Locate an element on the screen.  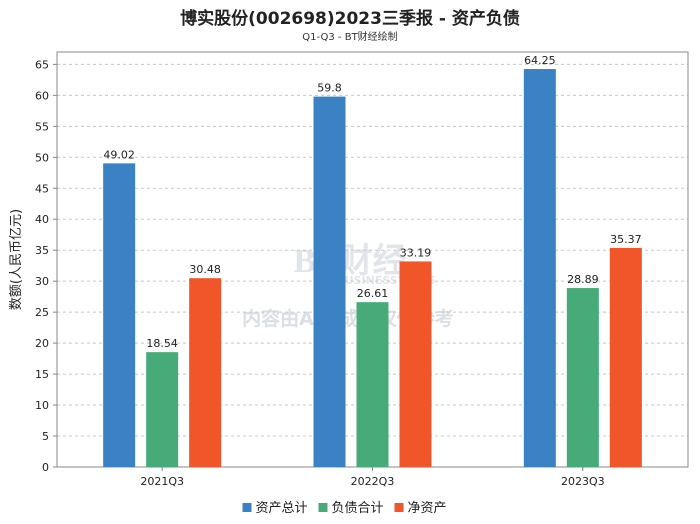
legend-label: 负债合计 is located at coordinates (358, 508).